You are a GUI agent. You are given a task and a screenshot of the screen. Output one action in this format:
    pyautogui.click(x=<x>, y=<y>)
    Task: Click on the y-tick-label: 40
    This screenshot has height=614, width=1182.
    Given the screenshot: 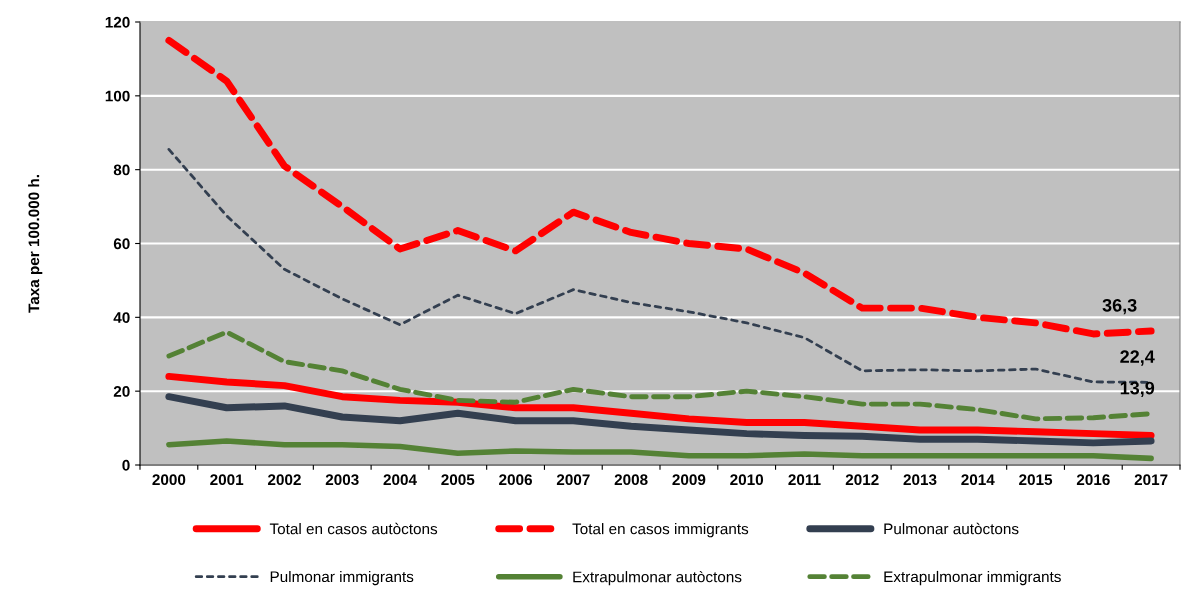 What is the action you would take?
    pyautogui.click(x=121, y=318)
    